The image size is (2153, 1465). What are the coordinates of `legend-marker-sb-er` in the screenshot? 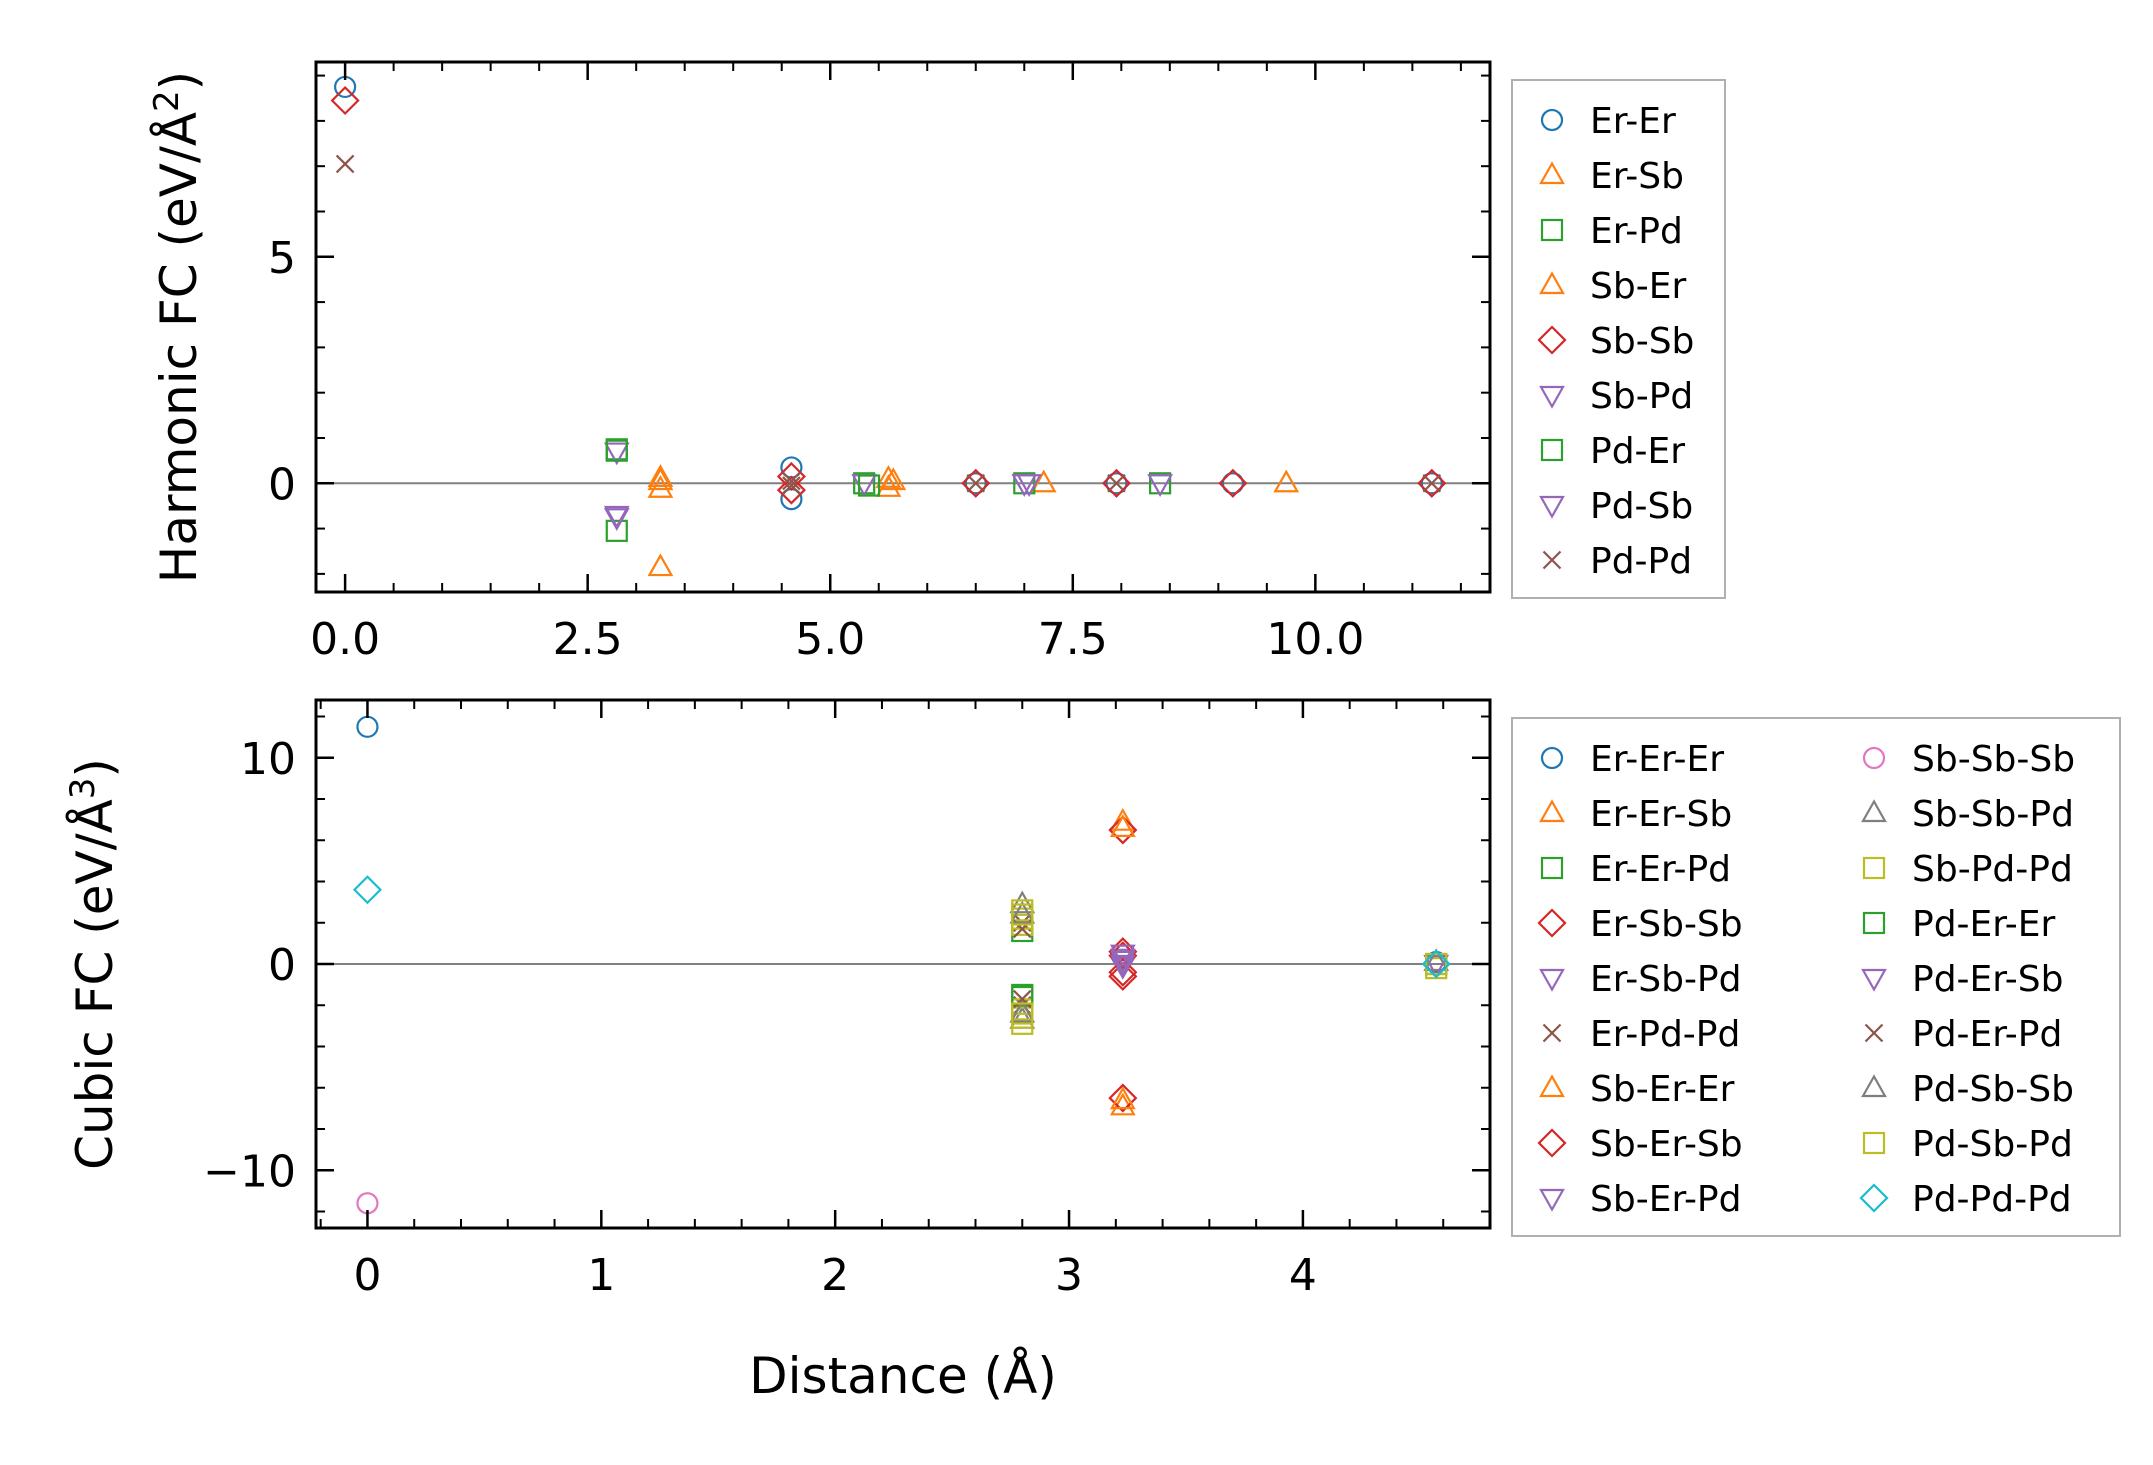 It's located at (1552, 283).